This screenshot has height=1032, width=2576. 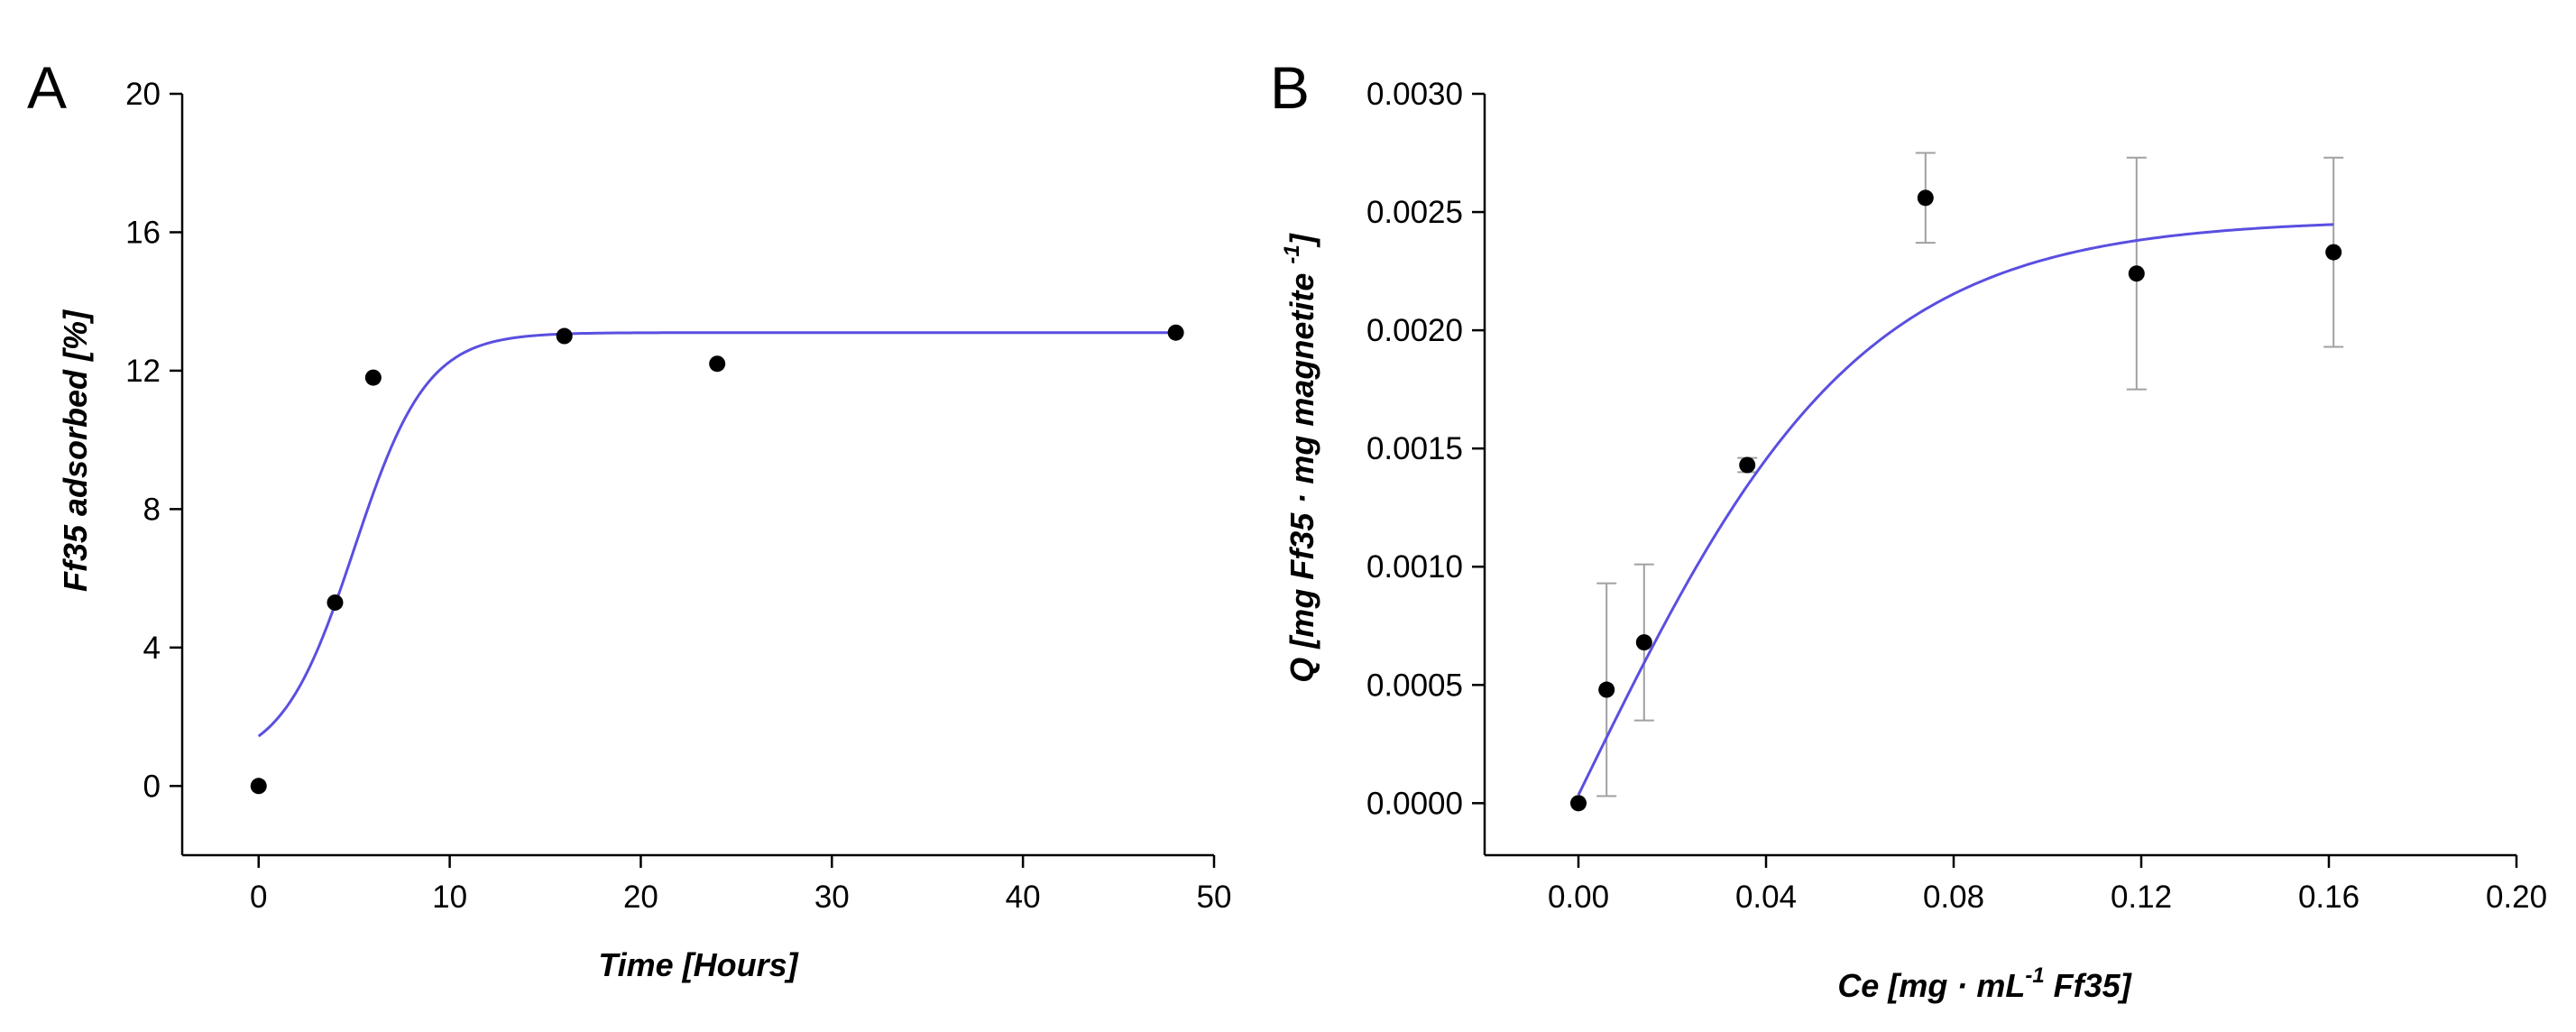 I want to click on panel-a-x-tick-label: 40, so click(x=1023, y=897).